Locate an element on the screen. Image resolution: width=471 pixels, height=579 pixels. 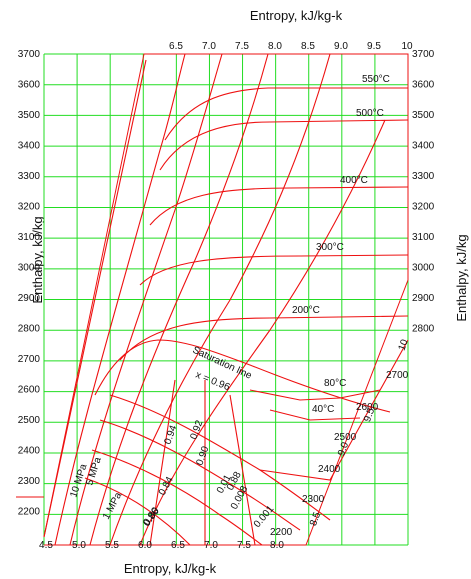
left-tick: 2600 is located at coordinates (29, 390).